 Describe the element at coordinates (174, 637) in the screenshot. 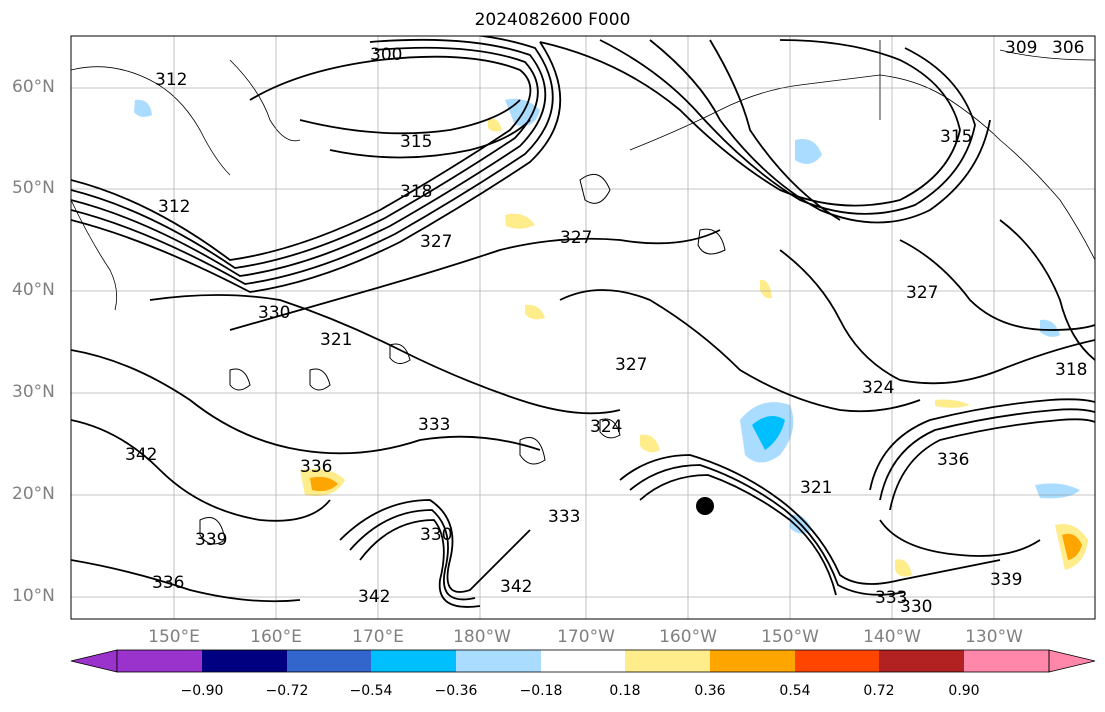

I see `lon-label: 150°E` at that location.